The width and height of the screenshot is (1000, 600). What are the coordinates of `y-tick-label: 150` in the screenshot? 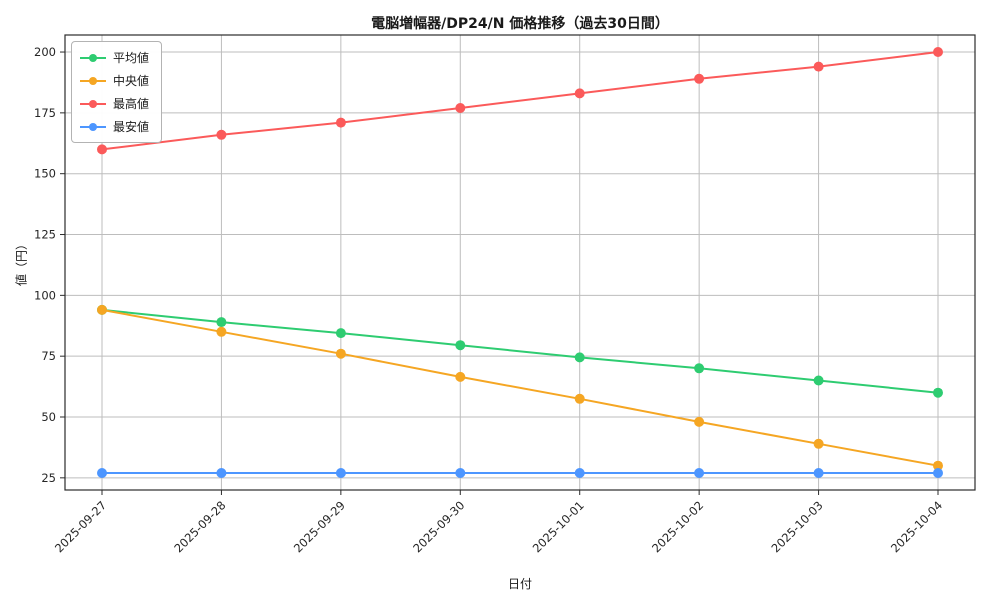 It's located at (45, 174).